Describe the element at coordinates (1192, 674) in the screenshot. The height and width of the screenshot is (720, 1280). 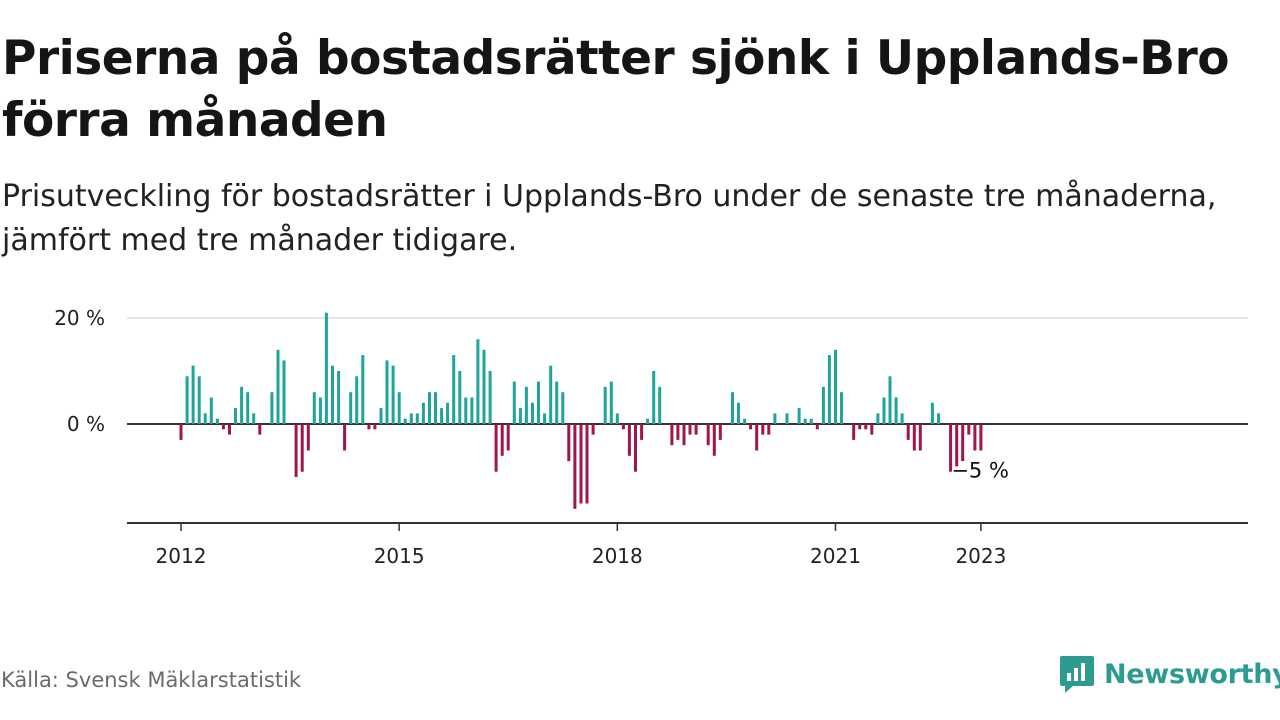
I see `brand-name: Newsworthy` at that location.